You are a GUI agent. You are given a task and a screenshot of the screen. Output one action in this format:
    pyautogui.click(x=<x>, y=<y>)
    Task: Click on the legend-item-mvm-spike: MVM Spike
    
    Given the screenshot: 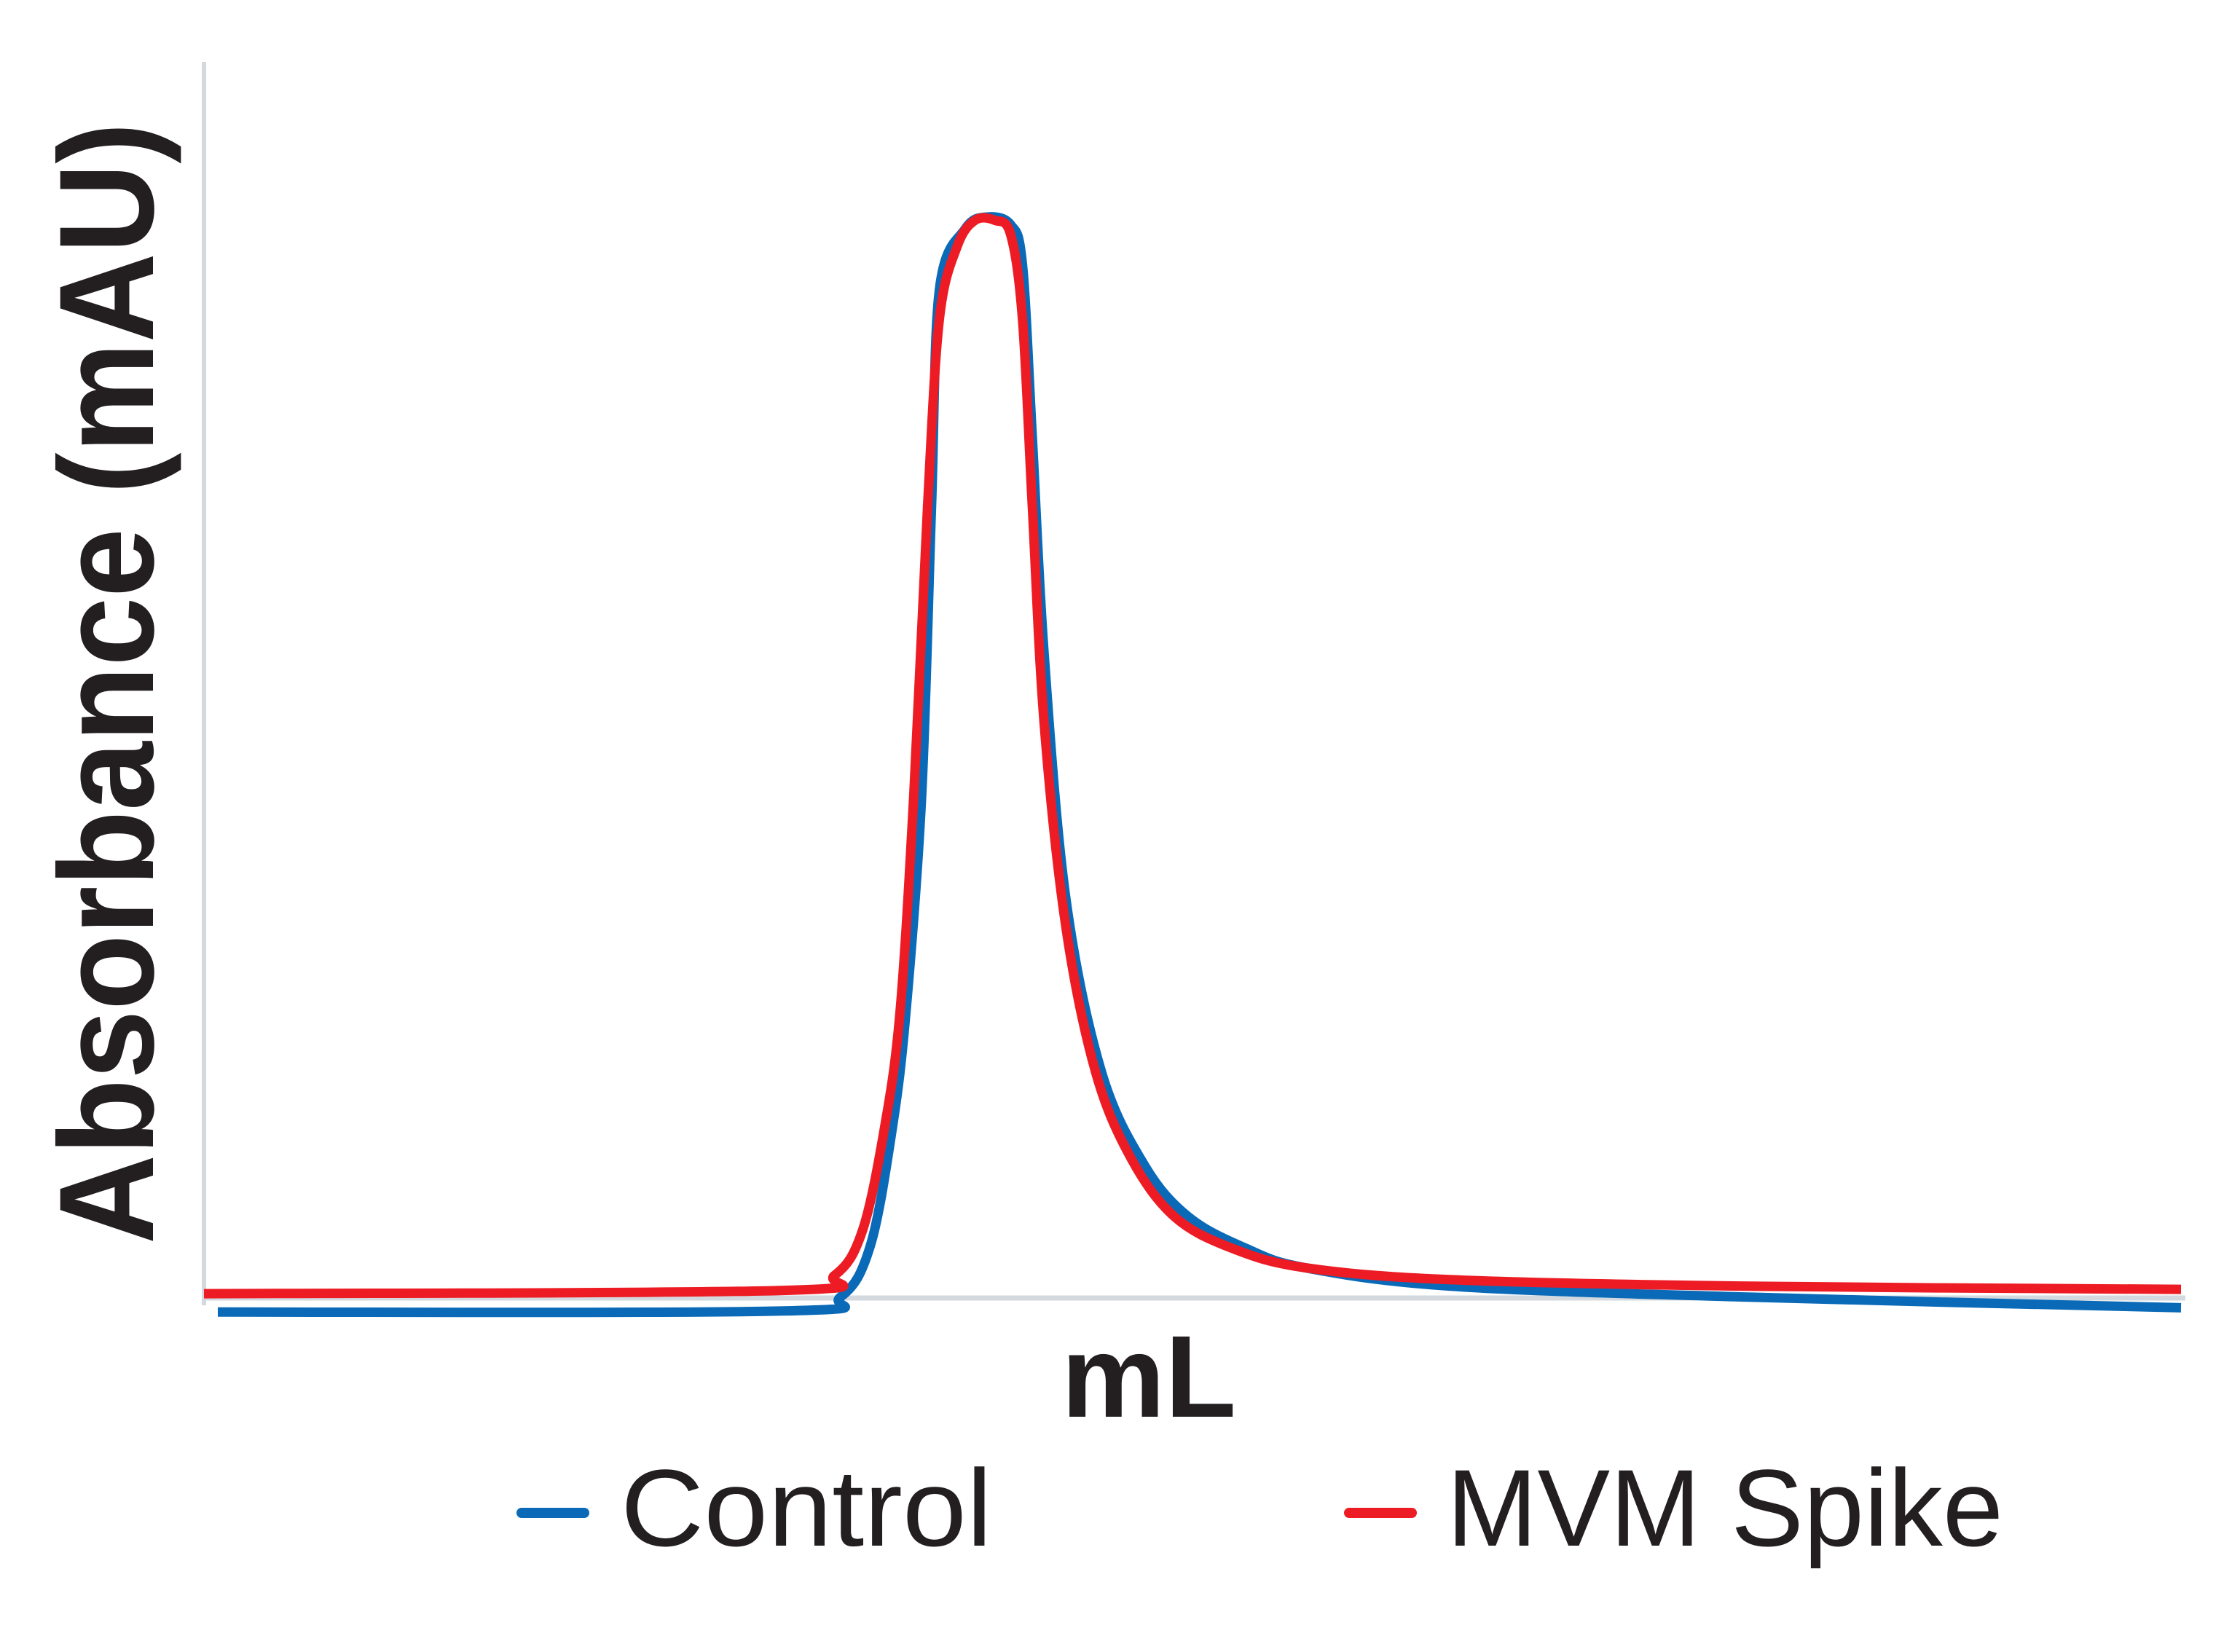 What is the action you would take?
    pyautogui.click(x=1674, y=1508)
    